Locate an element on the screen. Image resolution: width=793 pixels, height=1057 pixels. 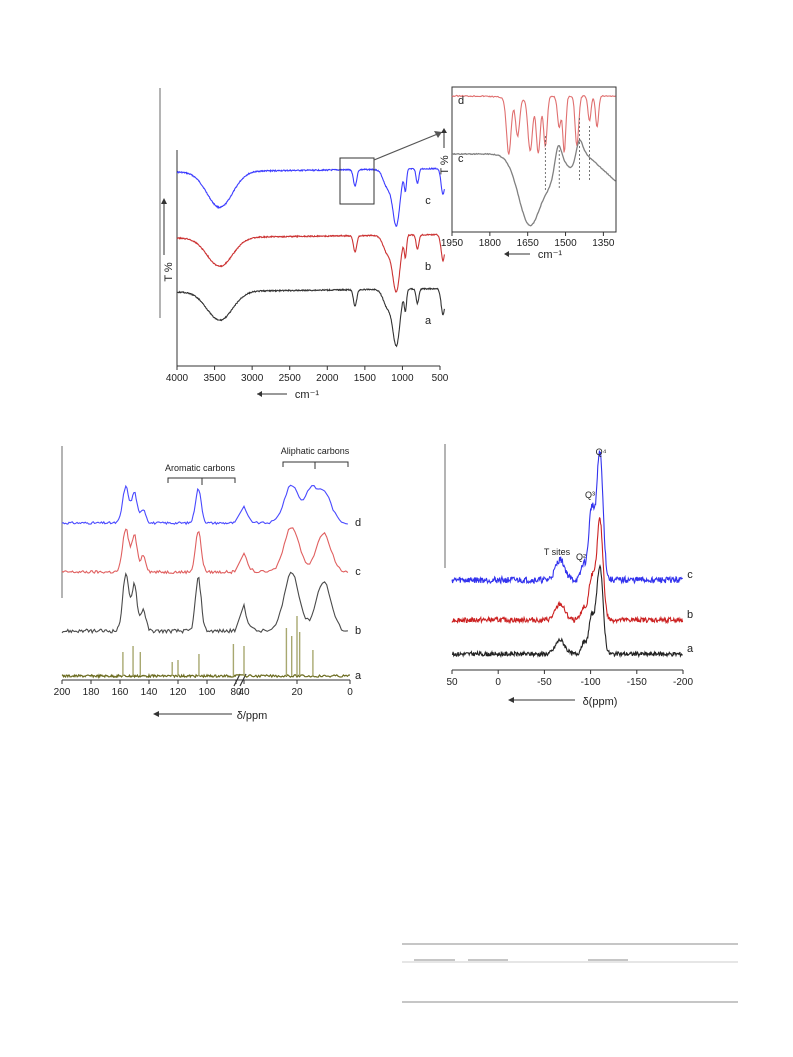
c13-x-tick-label: 0 is located at coordinates (350, 692).